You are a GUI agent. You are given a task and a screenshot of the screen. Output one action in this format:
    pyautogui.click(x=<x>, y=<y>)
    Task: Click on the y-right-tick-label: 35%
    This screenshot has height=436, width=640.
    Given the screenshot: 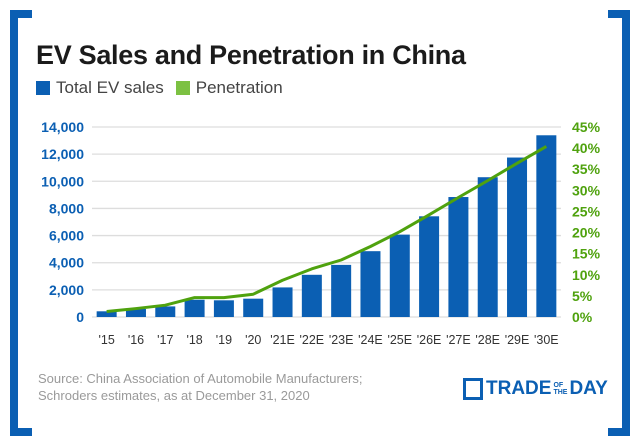 What is the action you would take?
    pyautogui.click(x=586, y=169)
    